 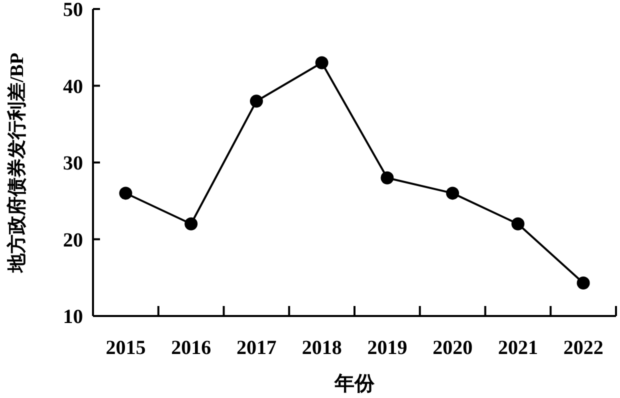 I want to click on x-tick-label: 2021, so click(x=518, y=348).